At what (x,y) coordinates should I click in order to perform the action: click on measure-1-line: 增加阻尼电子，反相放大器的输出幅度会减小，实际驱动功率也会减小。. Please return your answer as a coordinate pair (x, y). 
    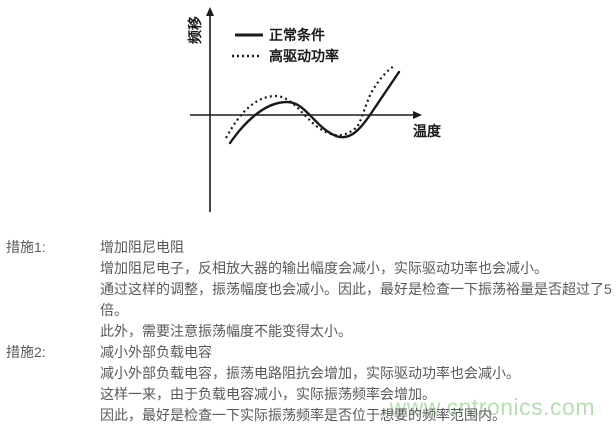
    Looking at the image, I should click on (324, 268).